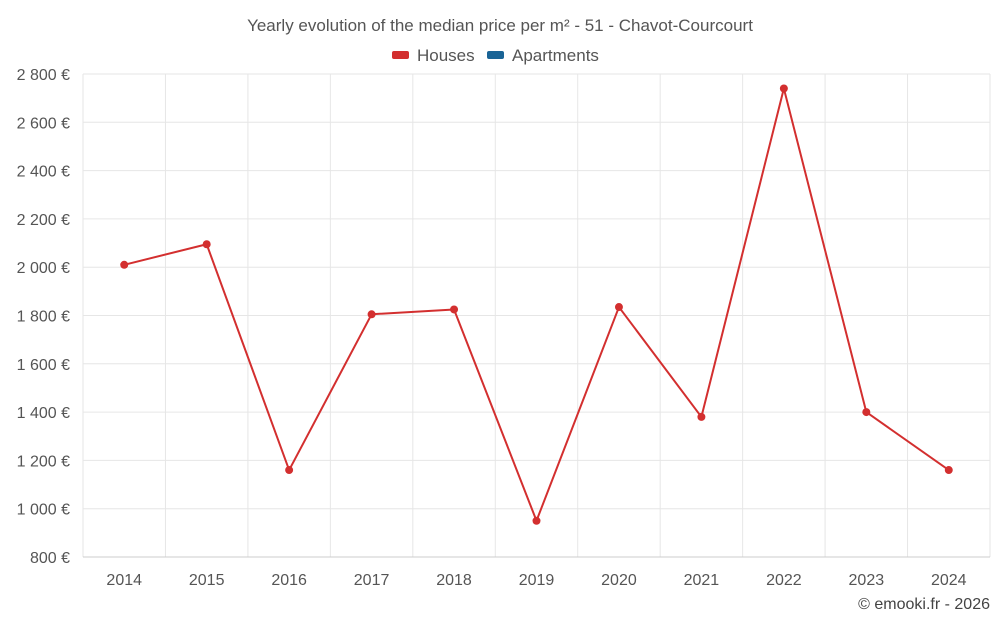 Image resolution: width=1000 pixels, height=625 pixels. Describe the element at coordinates (43, 413) in the screenshot. I see `y-tick-label: 1 400 €` at that location.